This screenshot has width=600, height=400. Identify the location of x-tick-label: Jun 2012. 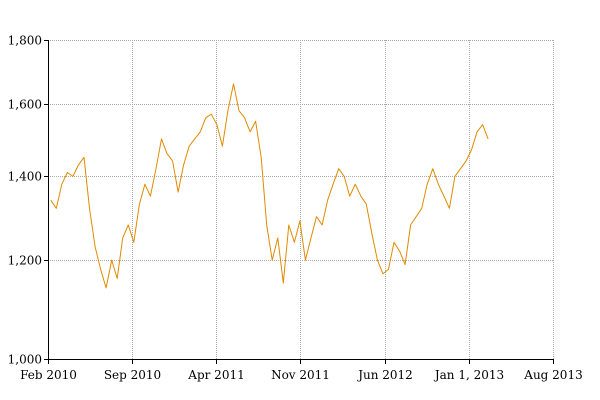
(384, 375).